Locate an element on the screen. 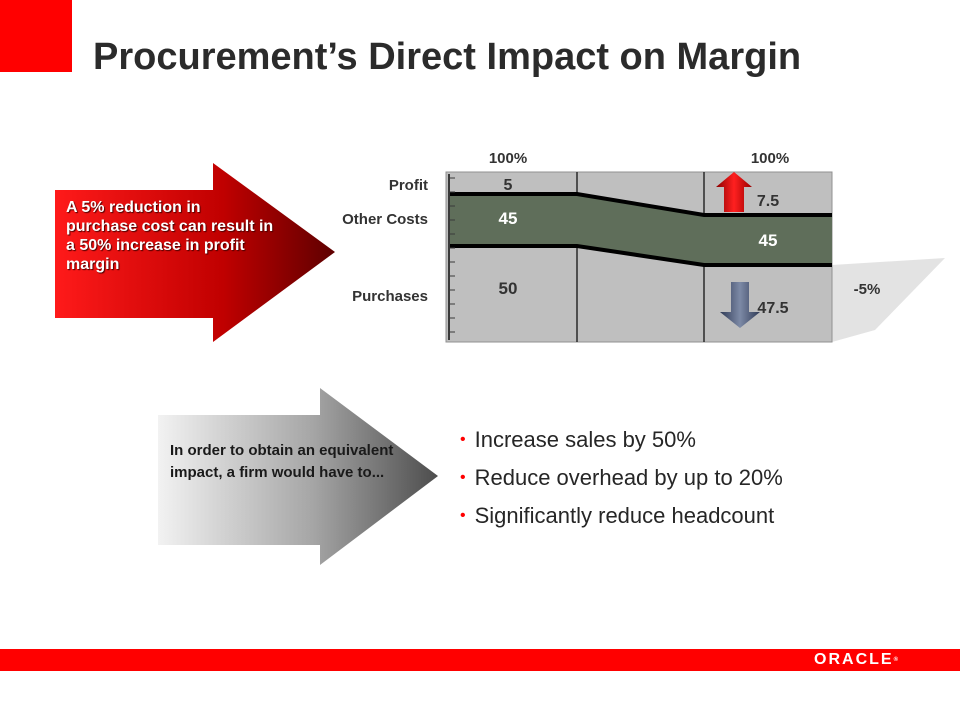  row-label-purchases: Purchases is located at coordinates (390, 296).